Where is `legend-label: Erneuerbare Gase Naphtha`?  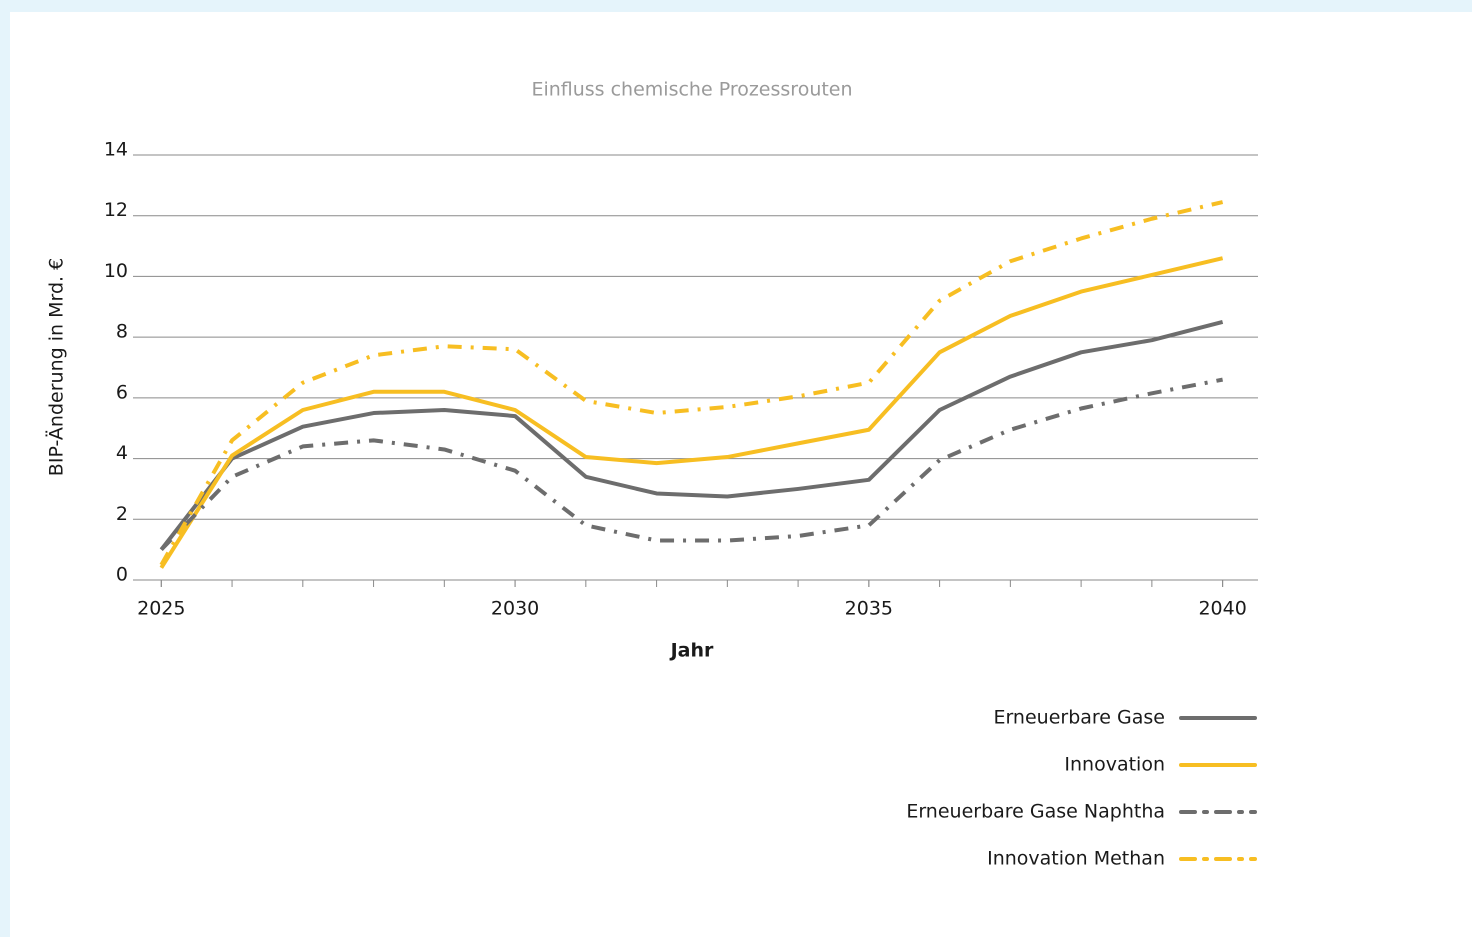 legend-label: Erneuerbare Gase Naphtha is located at coordinates (1035, 812).